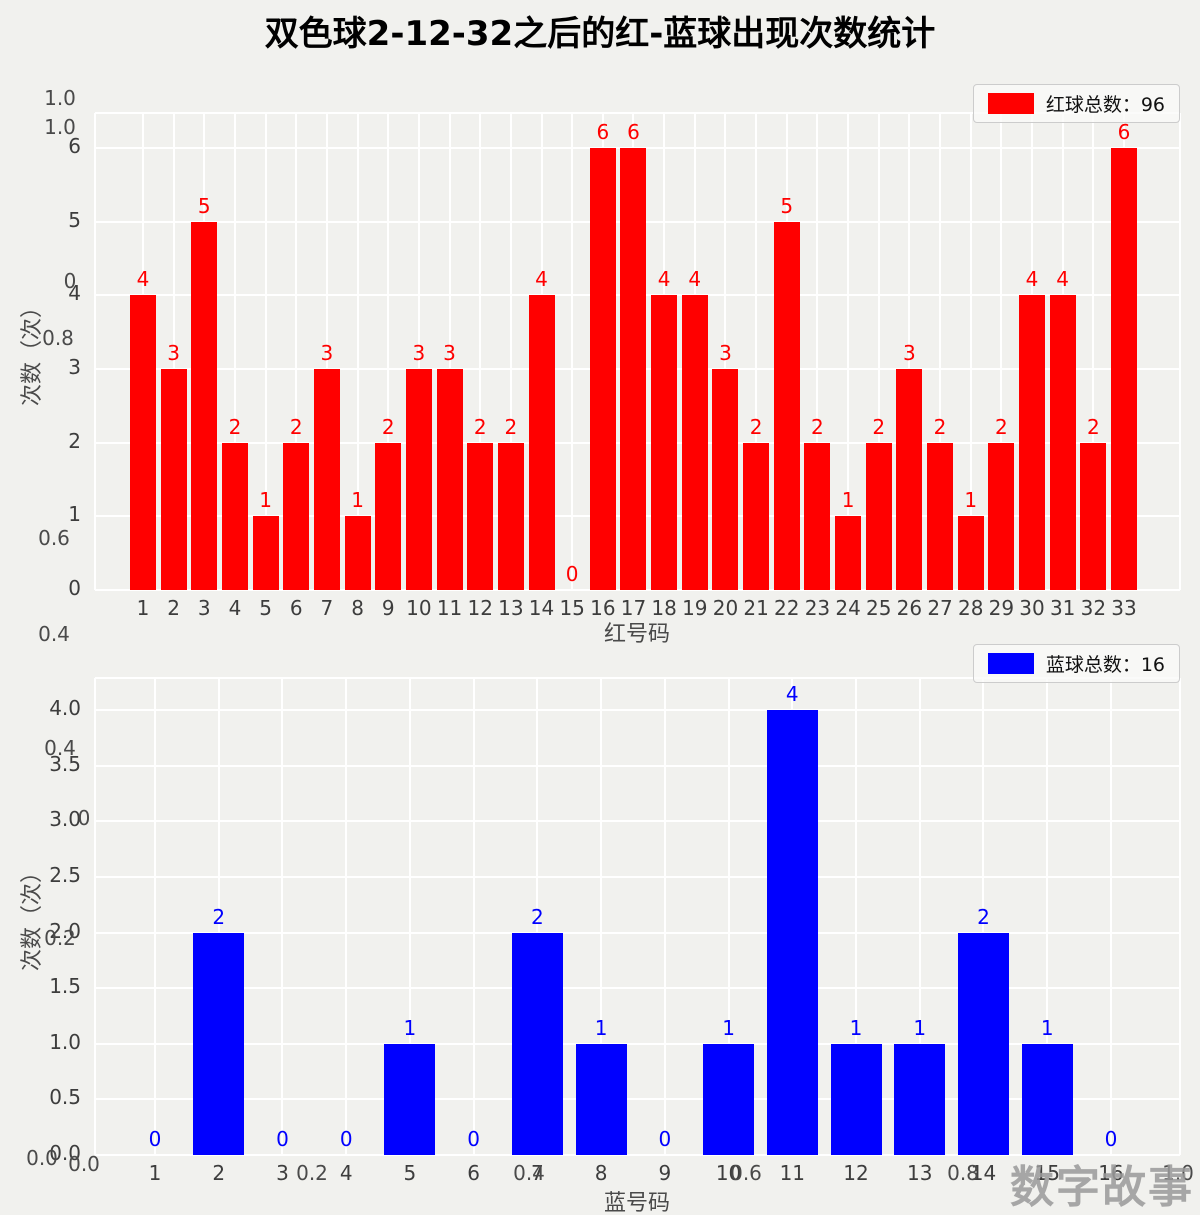 Image resolution: width=1200 pixels, height=1215 pixels. What do you see at coordinates (449, 608) in the screenshot?
I see `x-tick-label: 11` at bounding box center [449, 608].